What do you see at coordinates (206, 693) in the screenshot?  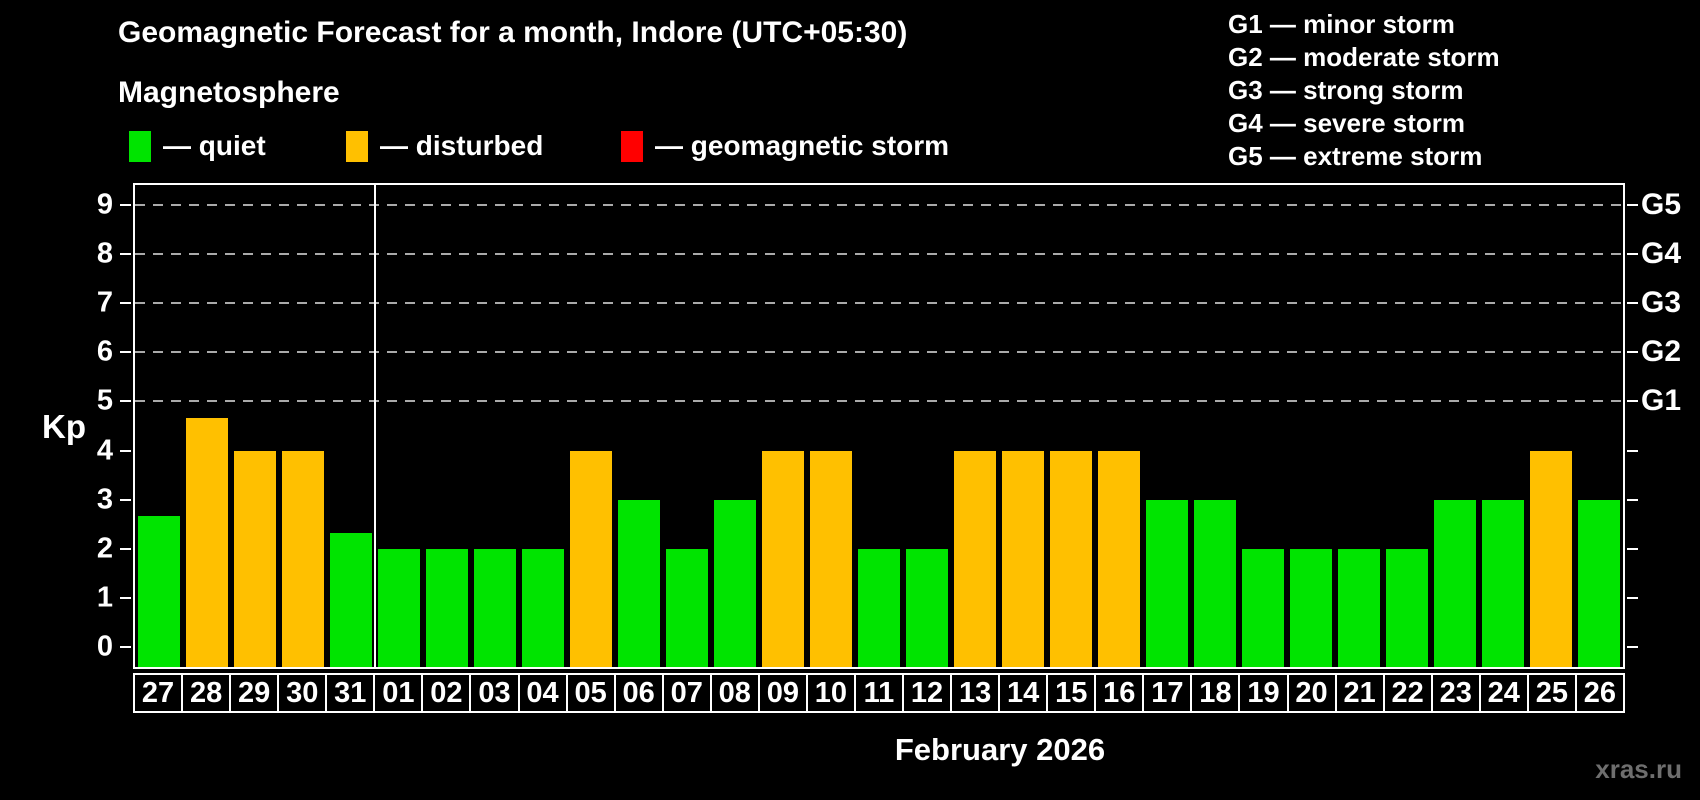 I see `day-label-28: 28` at bounding box center [206, 693].